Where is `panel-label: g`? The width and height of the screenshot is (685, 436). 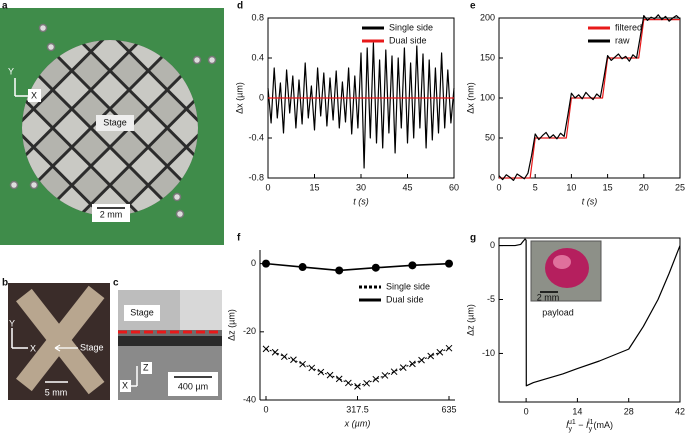 panel-label: g is located at coordinates (473, 238).